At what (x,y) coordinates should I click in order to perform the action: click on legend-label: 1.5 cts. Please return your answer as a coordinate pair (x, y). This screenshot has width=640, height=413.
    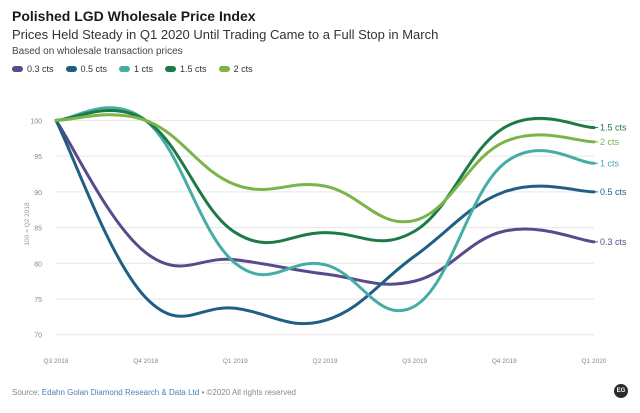
    Looking at the image, I should click on (193, 69).